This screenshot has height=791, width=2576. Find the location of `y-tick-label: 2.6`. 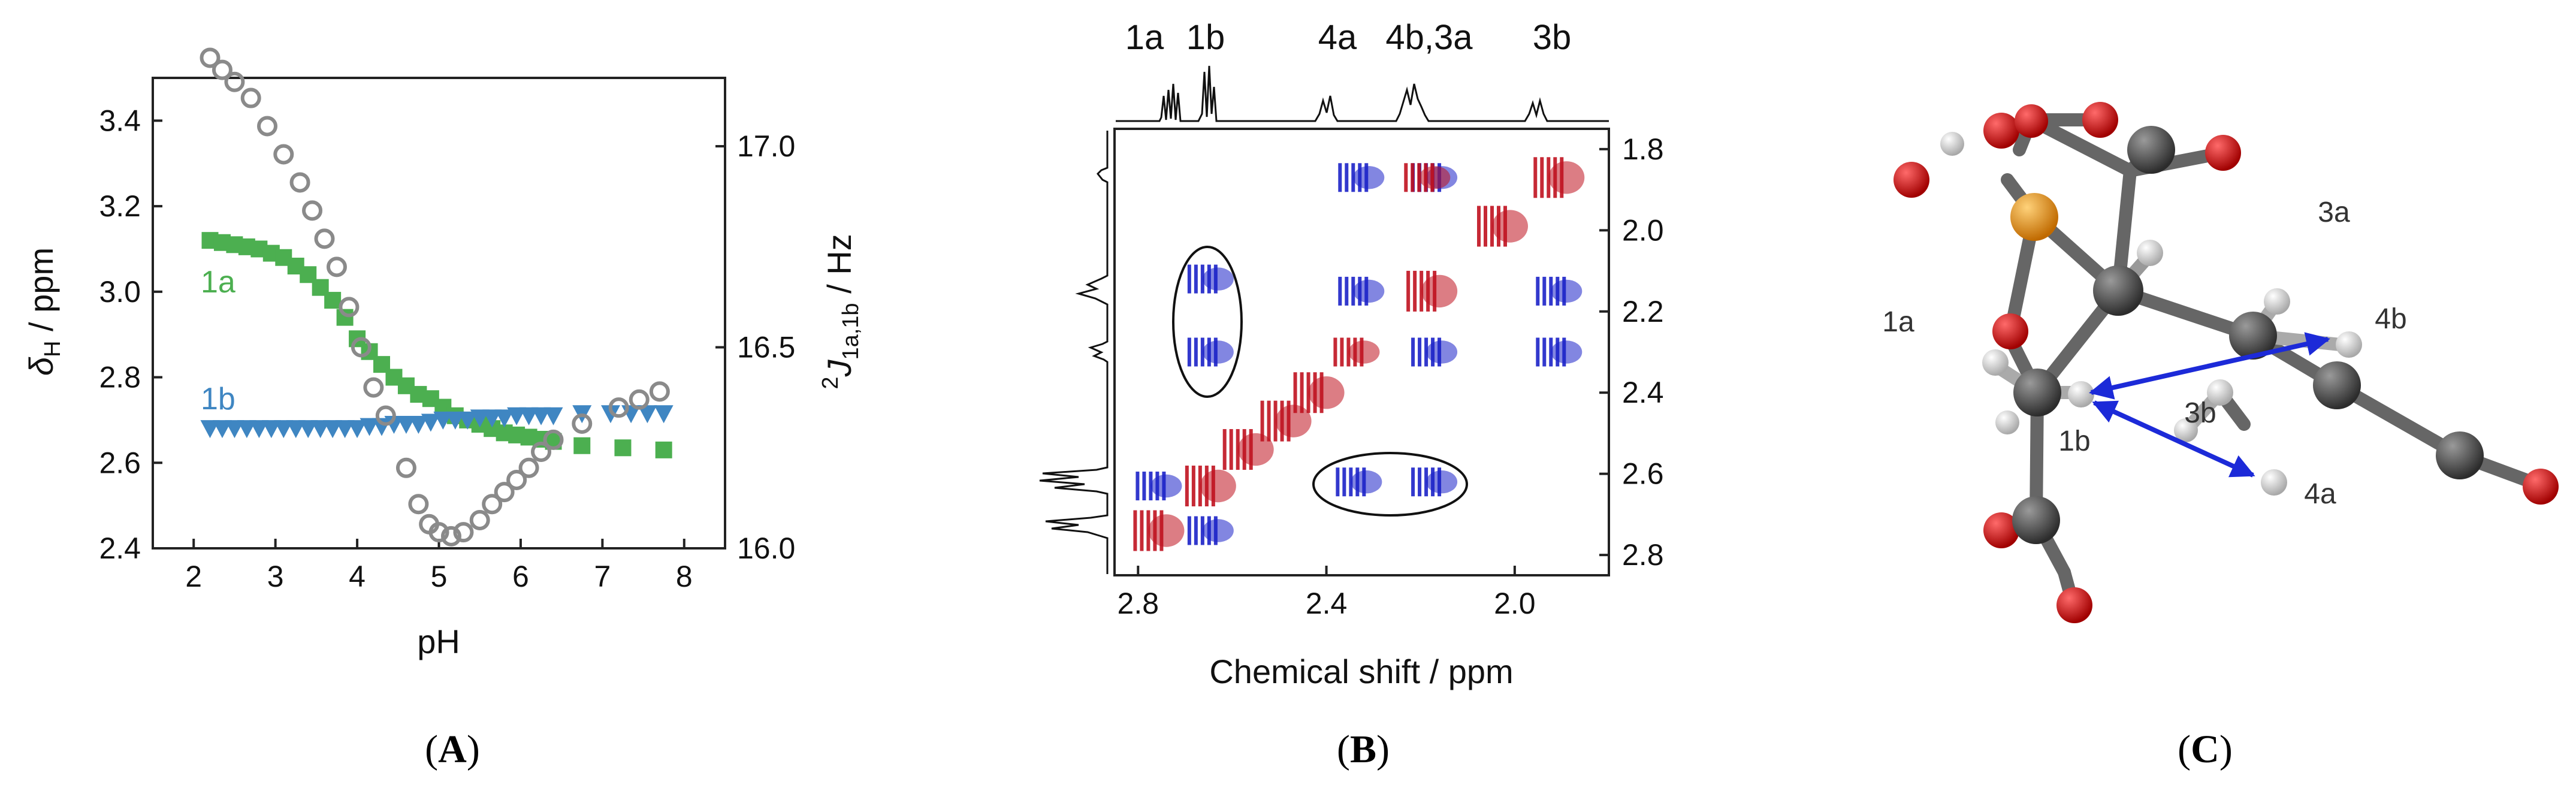

y-tick-label: 2.6 is located at coordinates (1643, 474).